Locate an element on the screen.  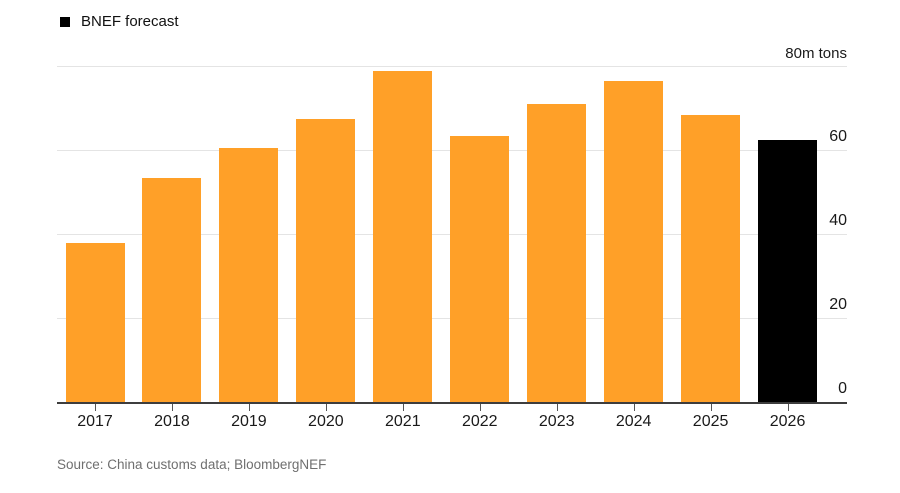
x-axis-tick-2020 is located at coordinates (326, 407).